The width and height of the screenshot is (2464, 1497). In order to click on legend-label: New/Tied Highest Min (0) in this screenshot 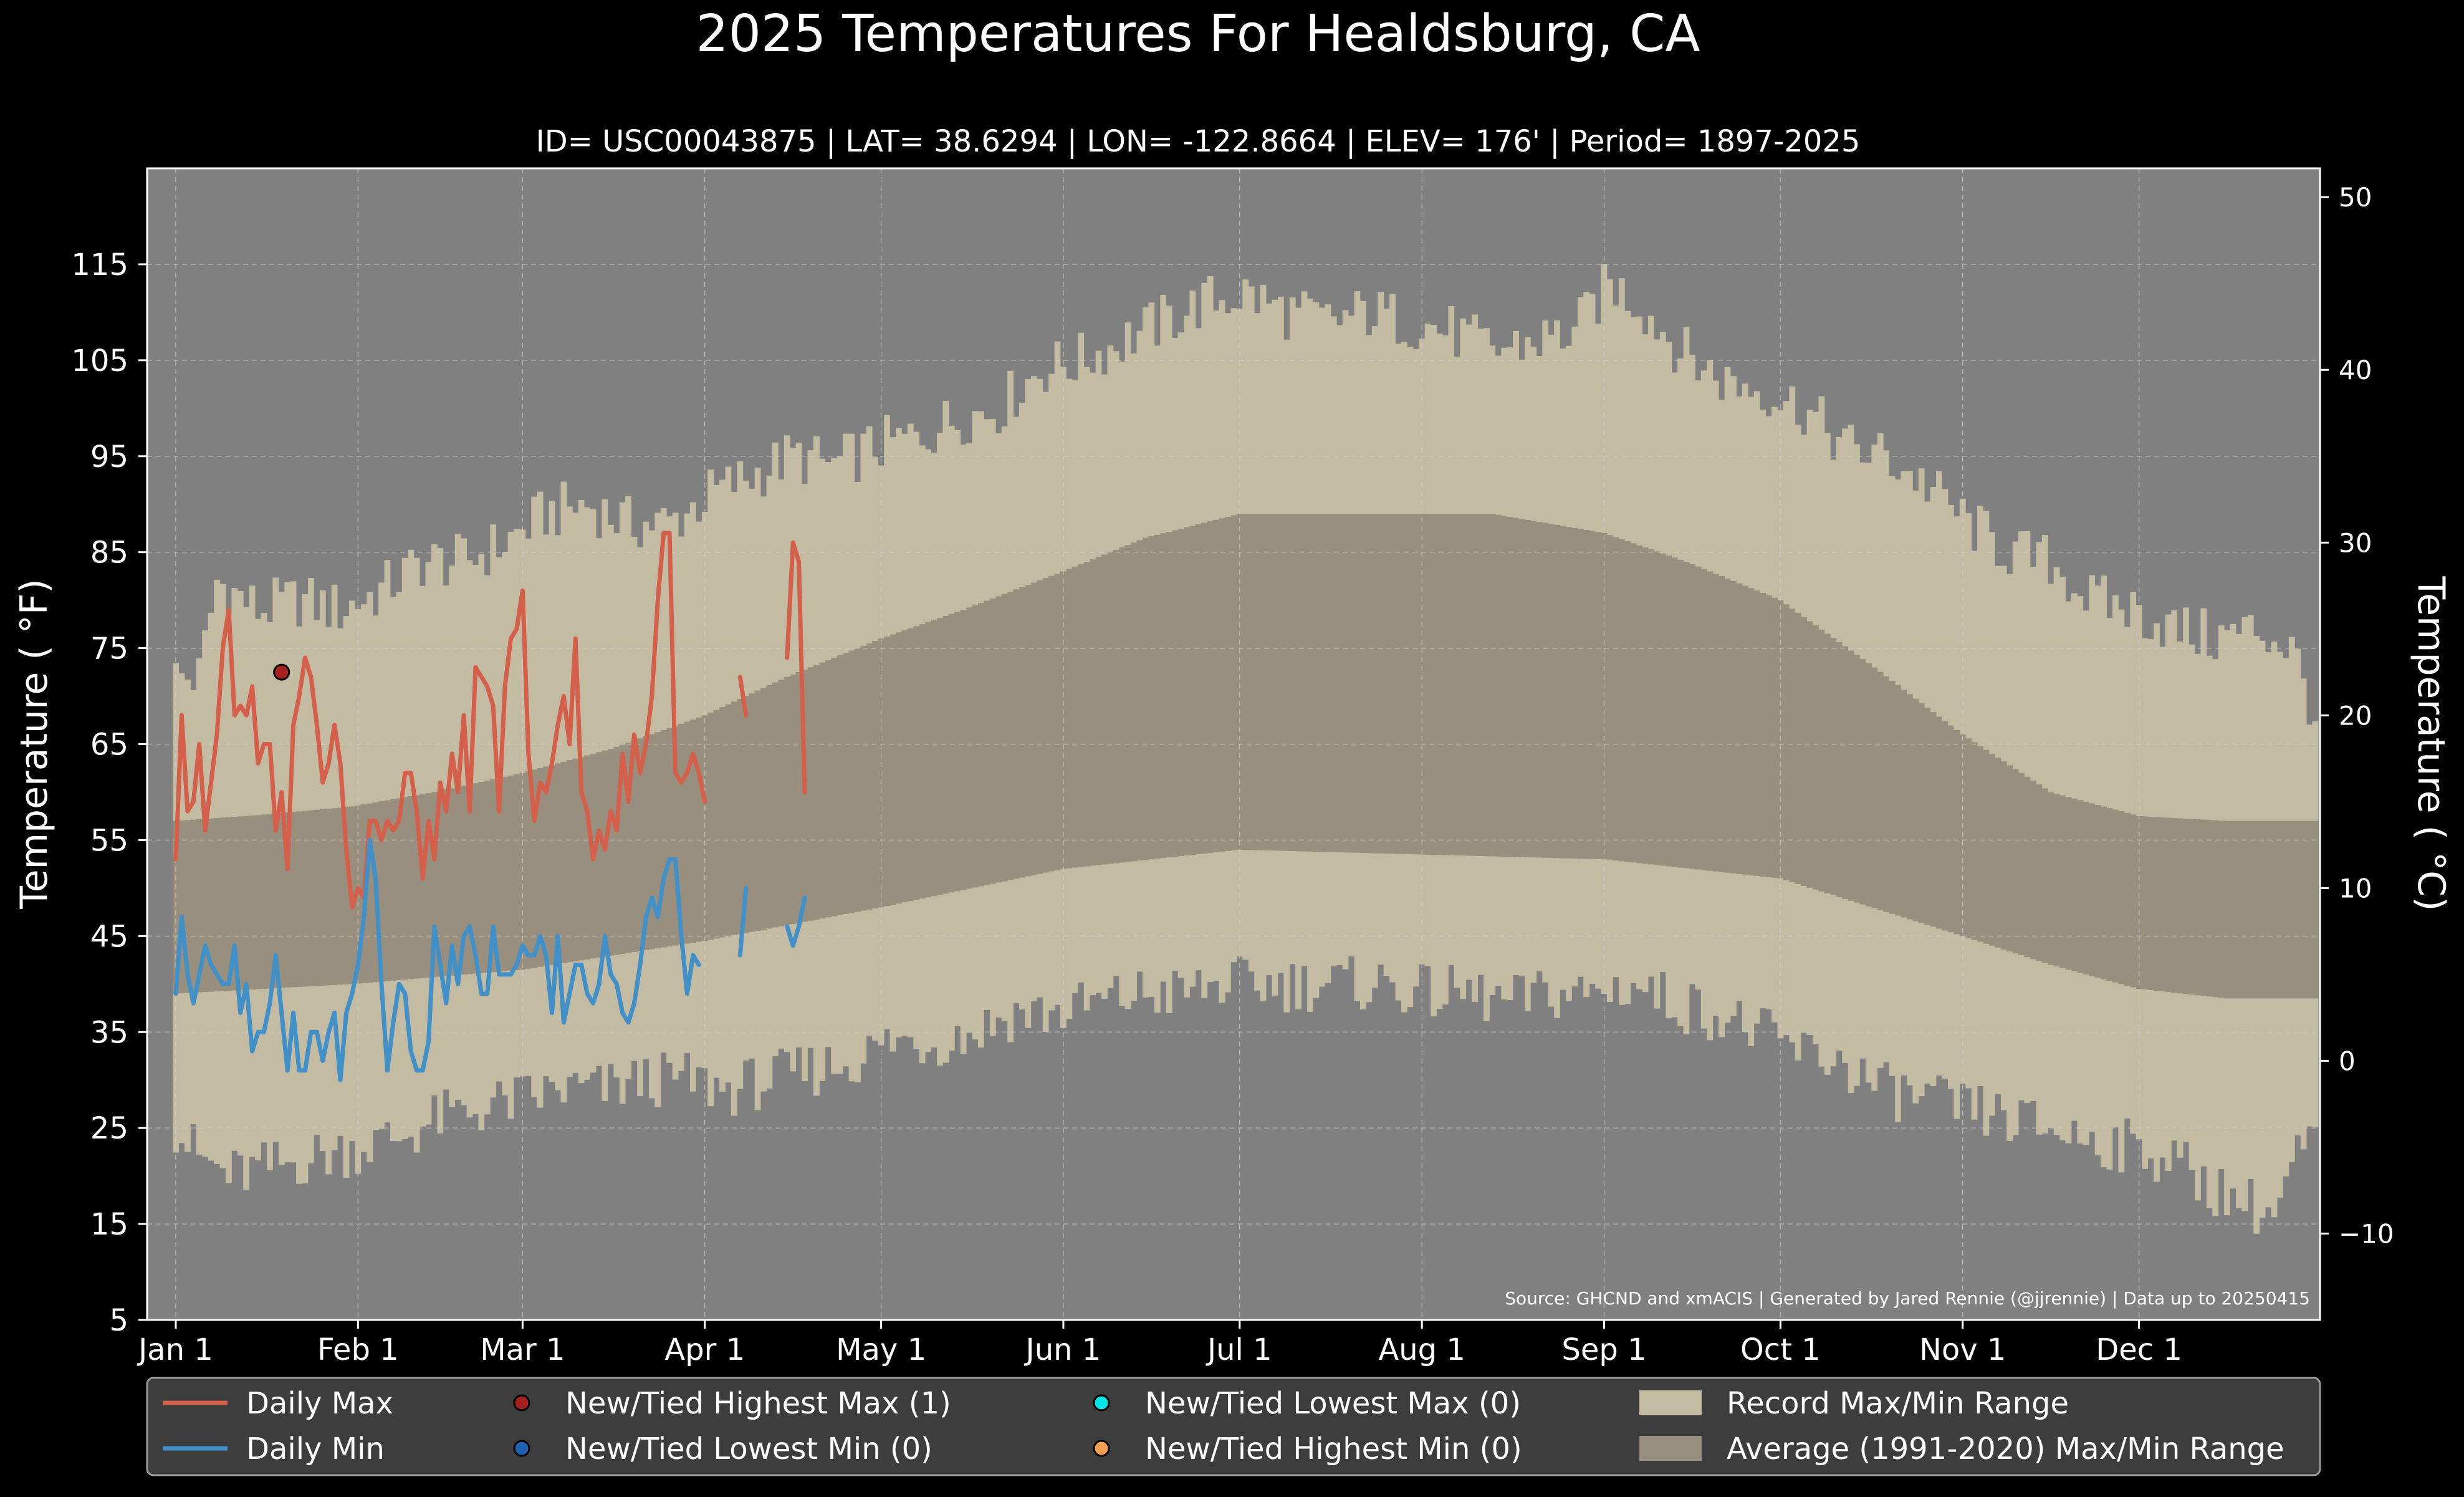, I will do `click(1333, 1449)`.